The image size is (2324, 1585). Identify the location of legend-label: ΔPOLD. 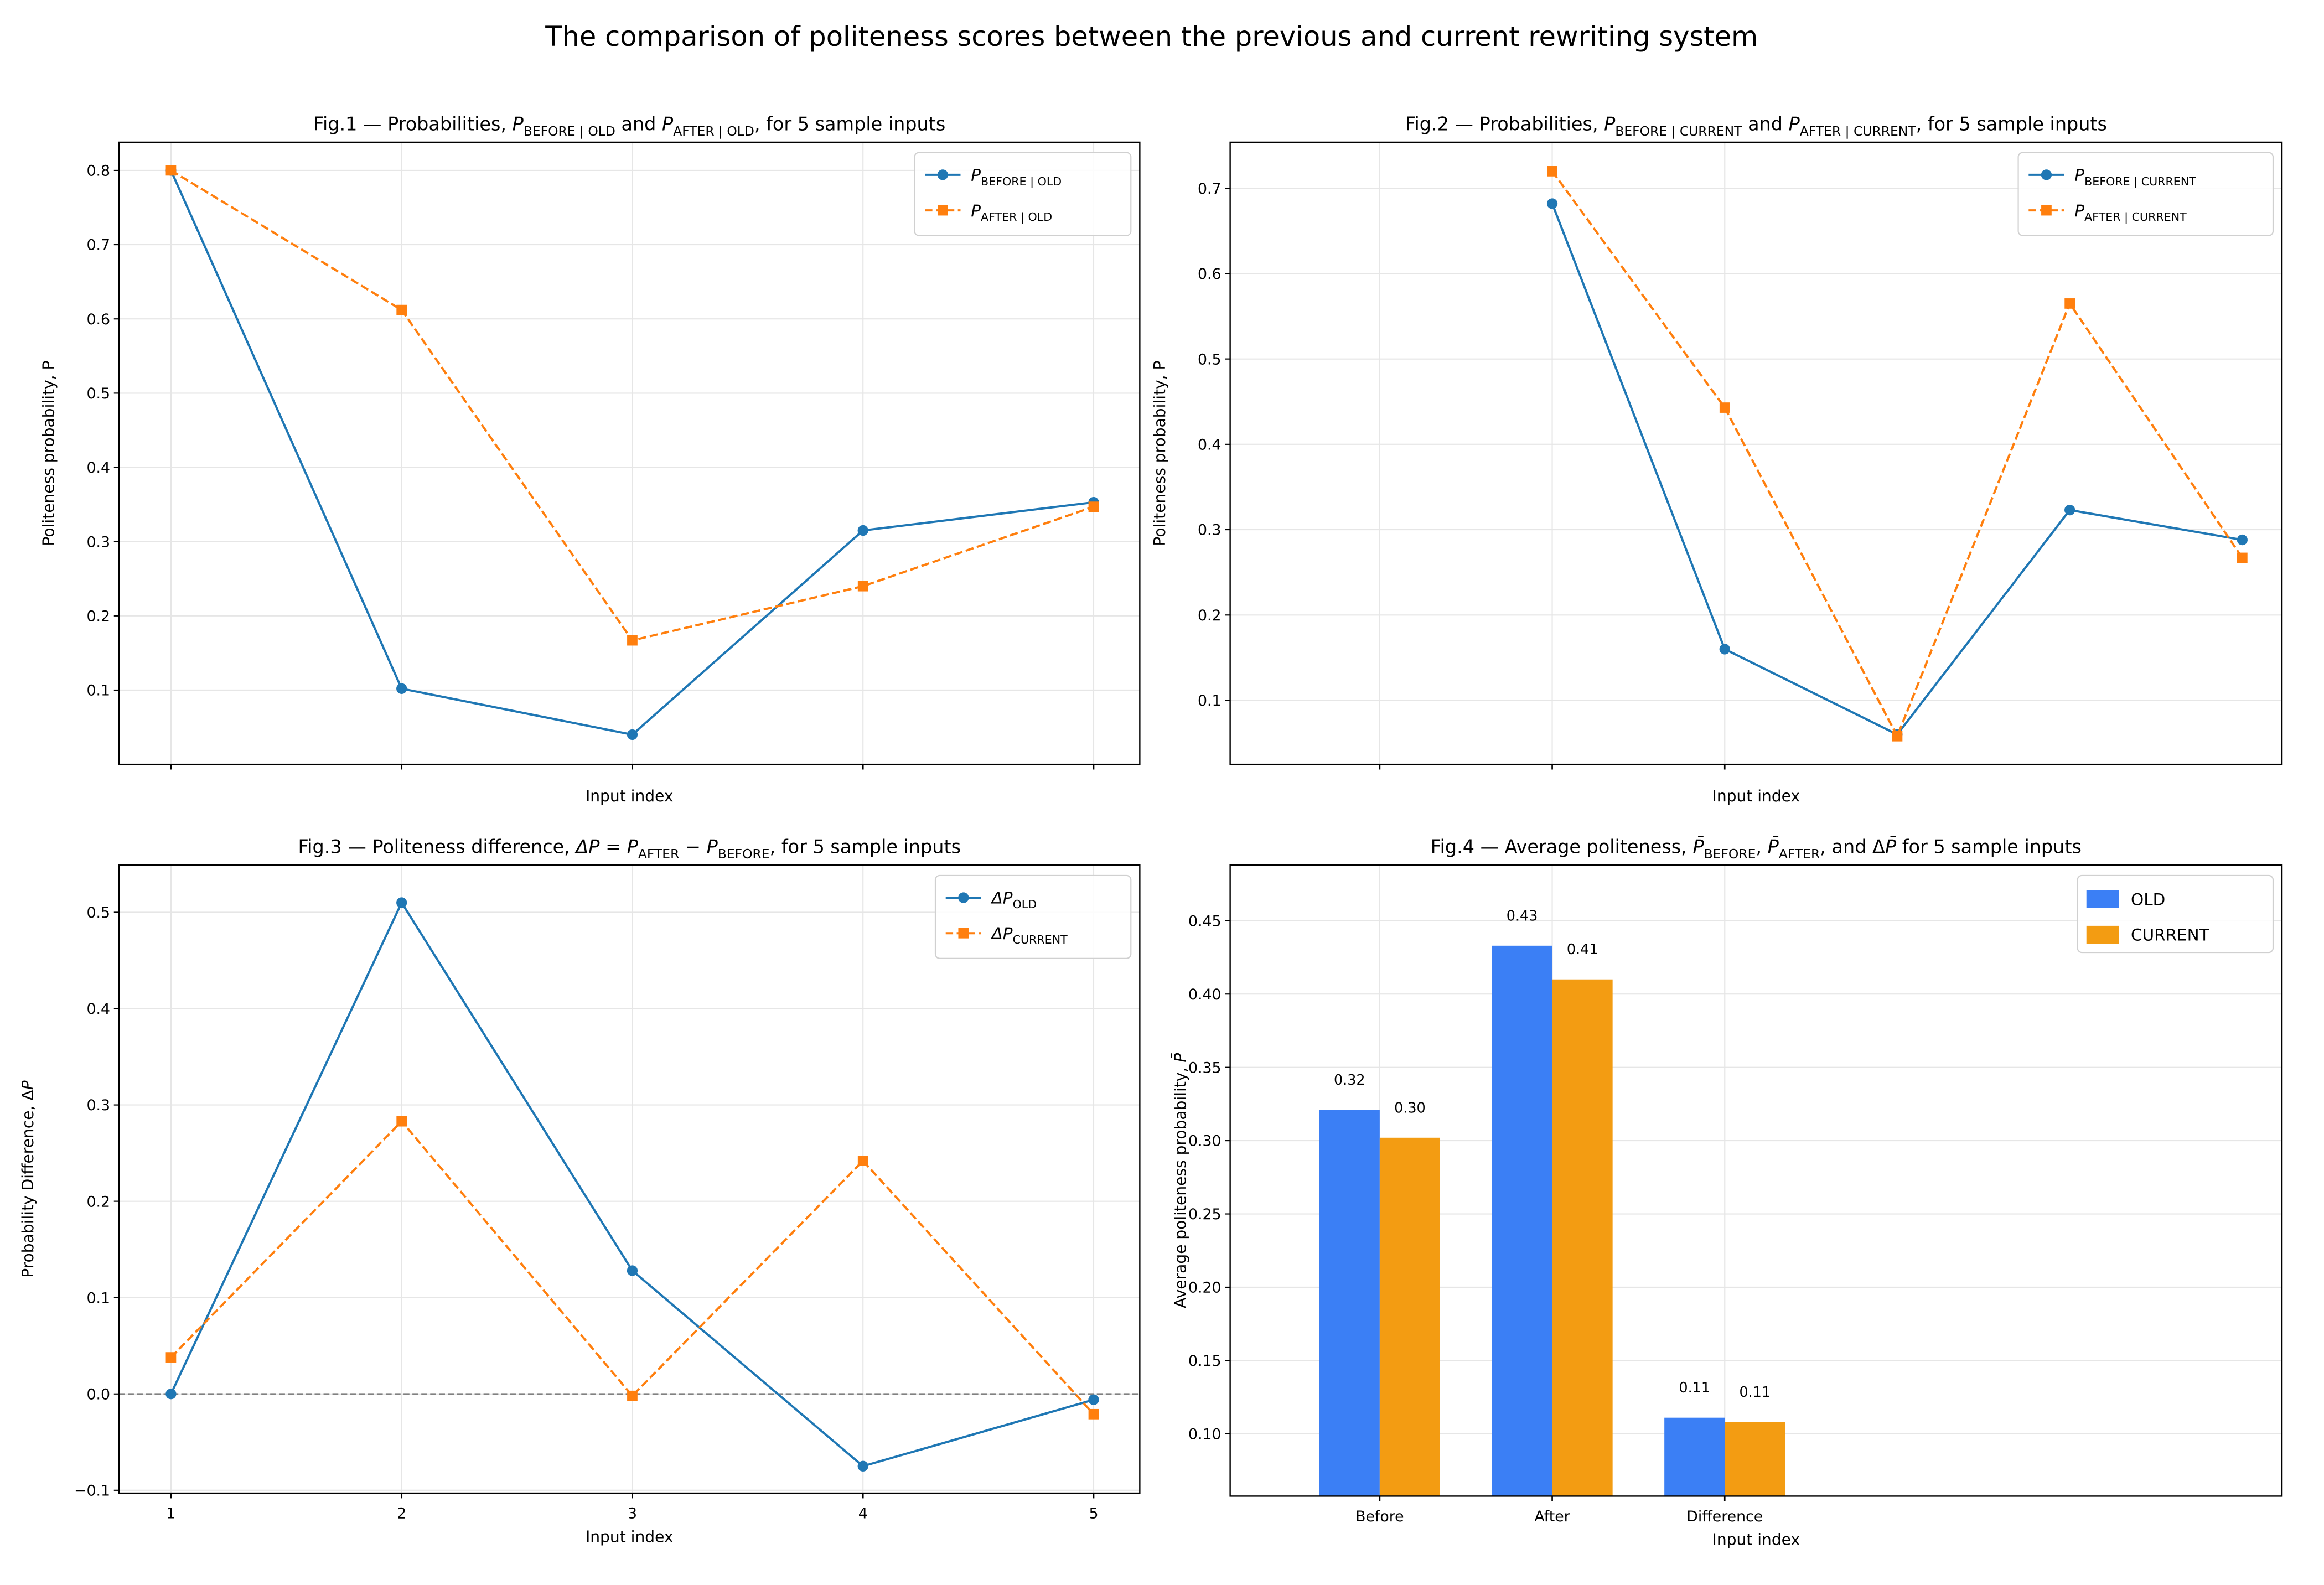
(1014, 900).